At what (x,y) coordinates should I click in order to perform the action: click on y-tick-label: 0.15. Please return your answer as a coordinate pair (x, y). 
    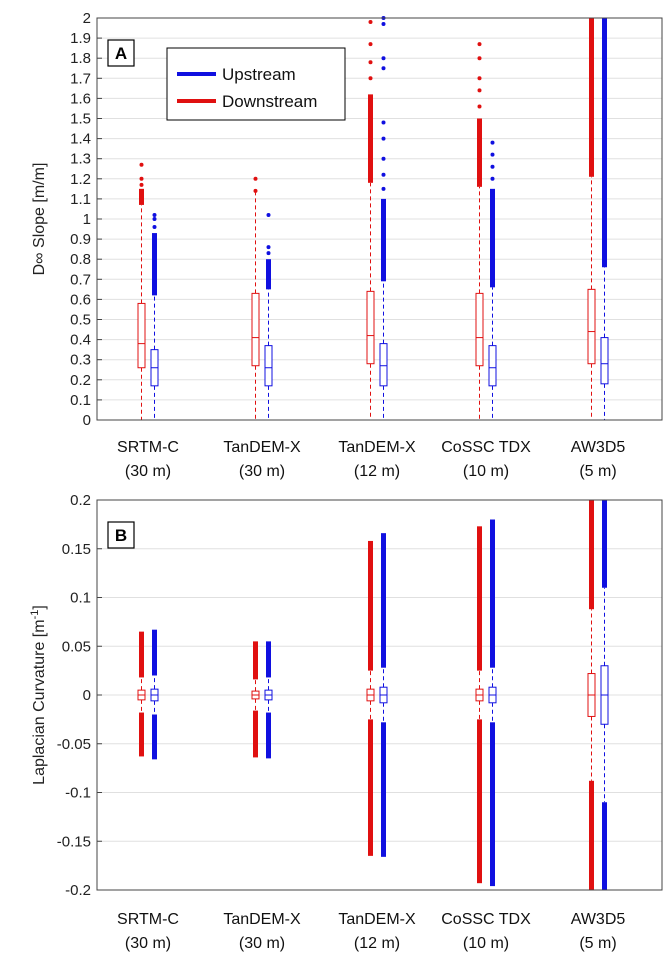
    Looking at the image, I should click on (76, 549).